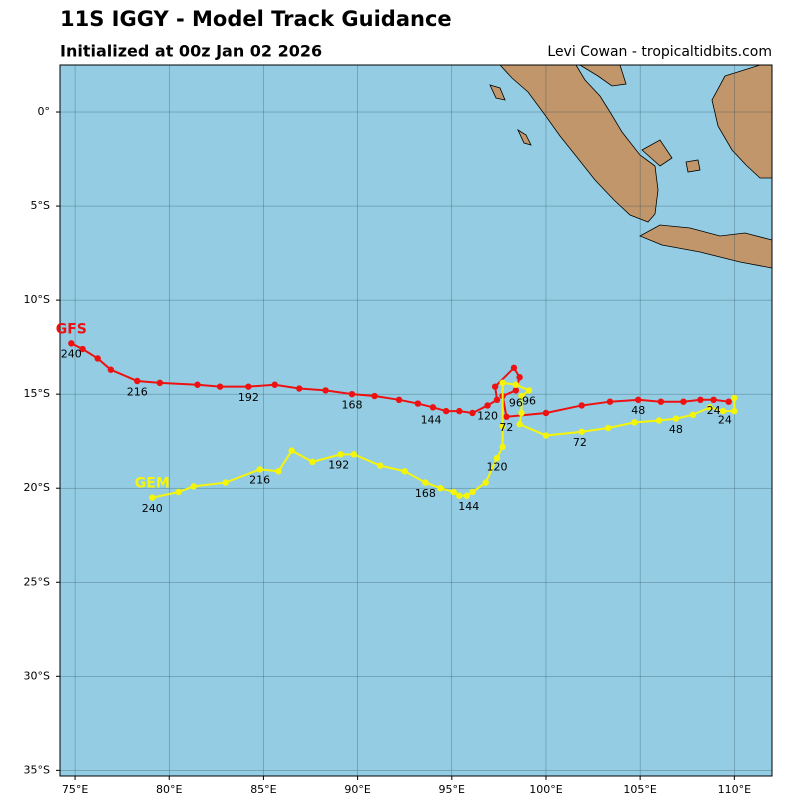 This screenshot has height=800, width=800. Describe the element at coordinates (734, 789) in the screenshot. I see `x-tick-label: 110°E` at that location.